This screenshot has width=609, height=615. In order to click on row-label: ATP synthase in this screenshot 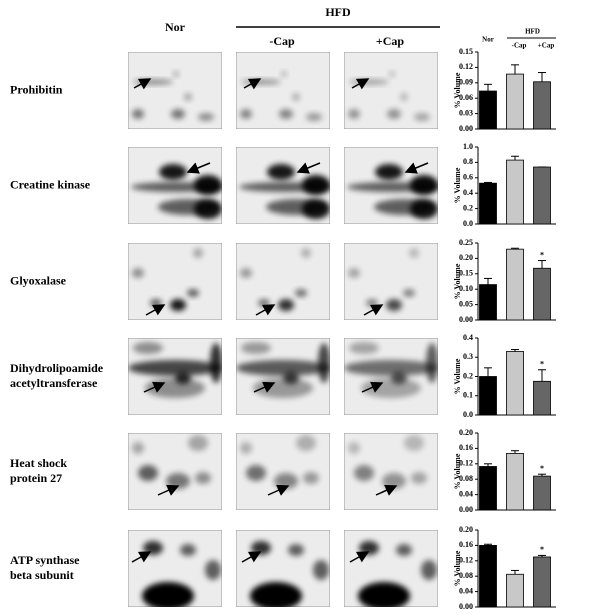, I will do `click(45, 560)`.